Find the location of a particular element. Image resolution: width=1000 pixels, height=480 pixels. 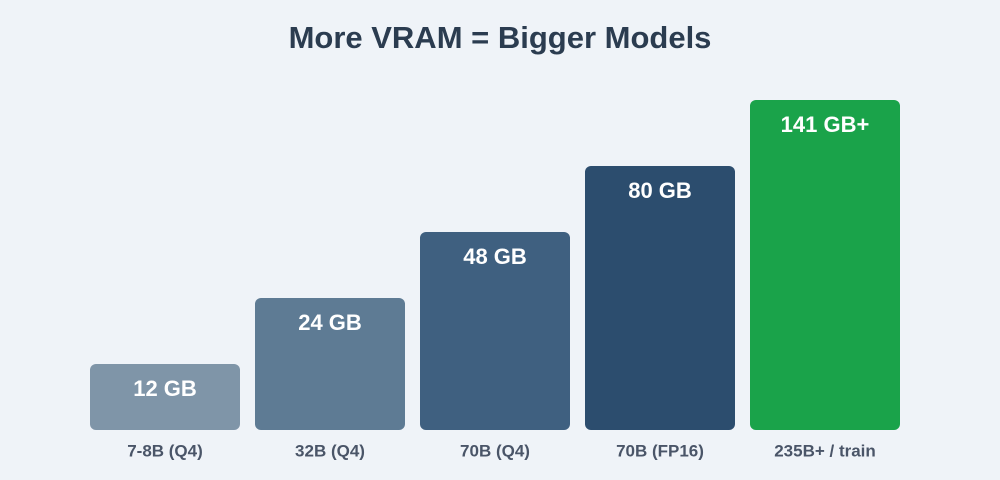

chart-title: More VRAM = Bigger Models is located at coordinates (500, 37).